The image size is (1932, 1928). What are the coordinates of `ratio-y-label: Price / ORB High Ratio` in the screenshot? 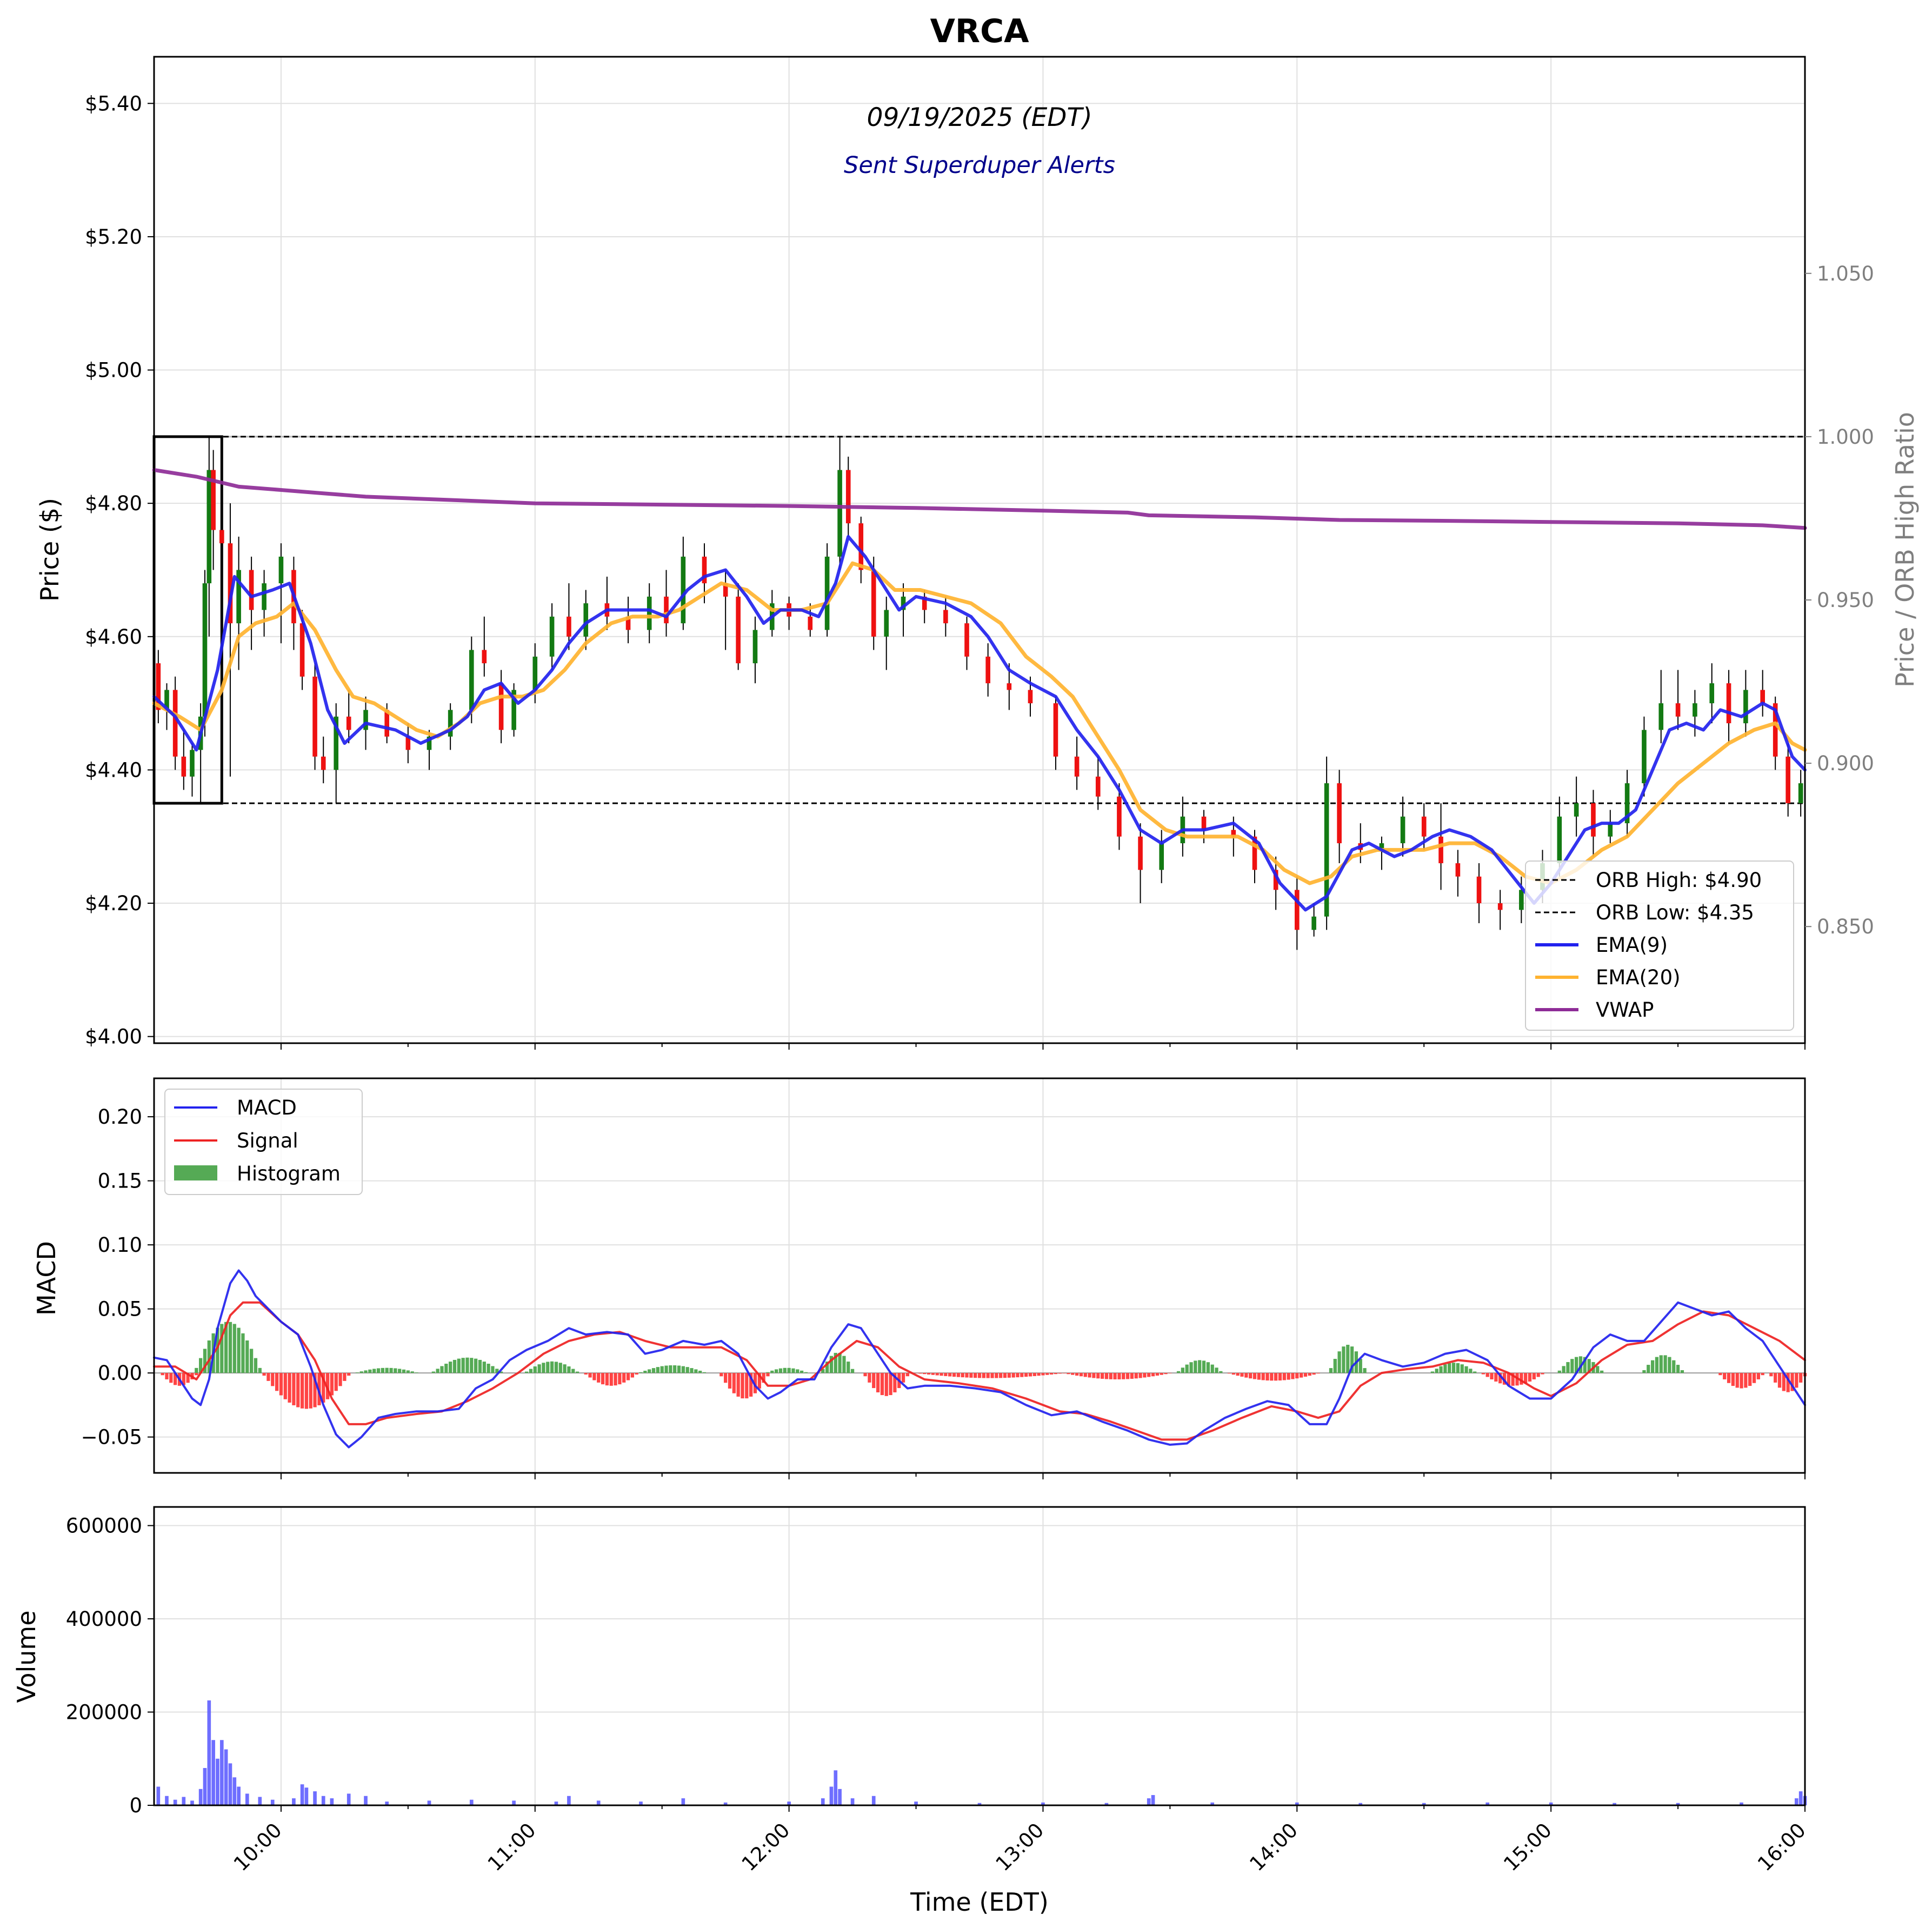 It's located at (1905, 550).